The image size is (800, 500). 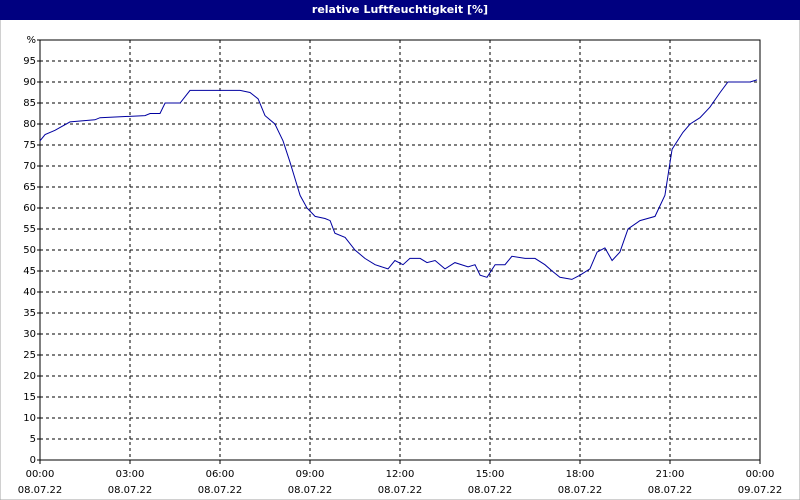 I want to click on y-tick-label: 65, so click(x=29, y=187).